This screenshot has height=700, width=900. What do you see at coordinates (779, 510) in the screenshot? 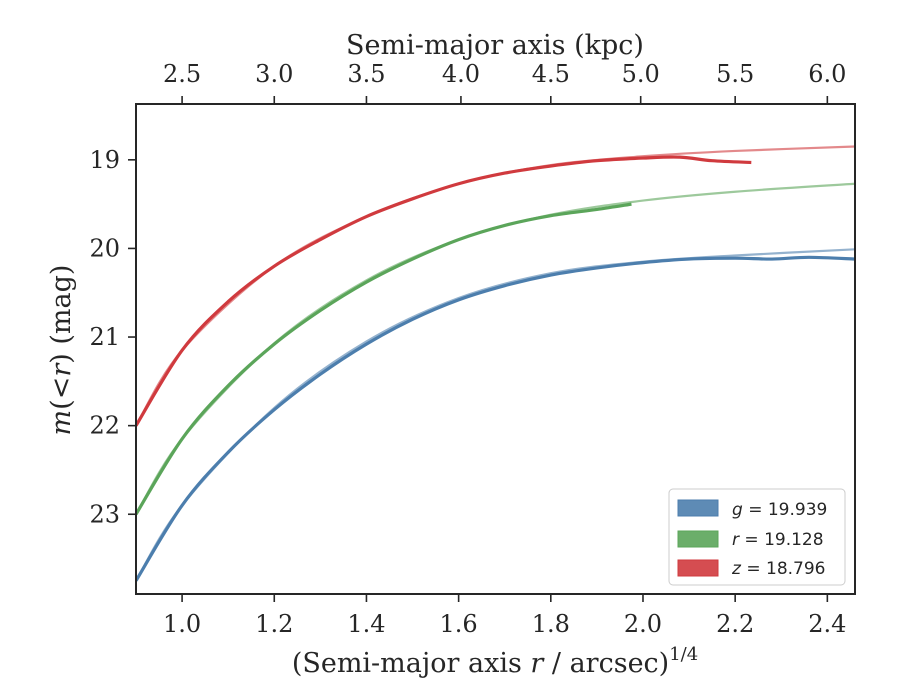
I see `legend-label-g: g = 19.939` at bounding box center [779, 510].